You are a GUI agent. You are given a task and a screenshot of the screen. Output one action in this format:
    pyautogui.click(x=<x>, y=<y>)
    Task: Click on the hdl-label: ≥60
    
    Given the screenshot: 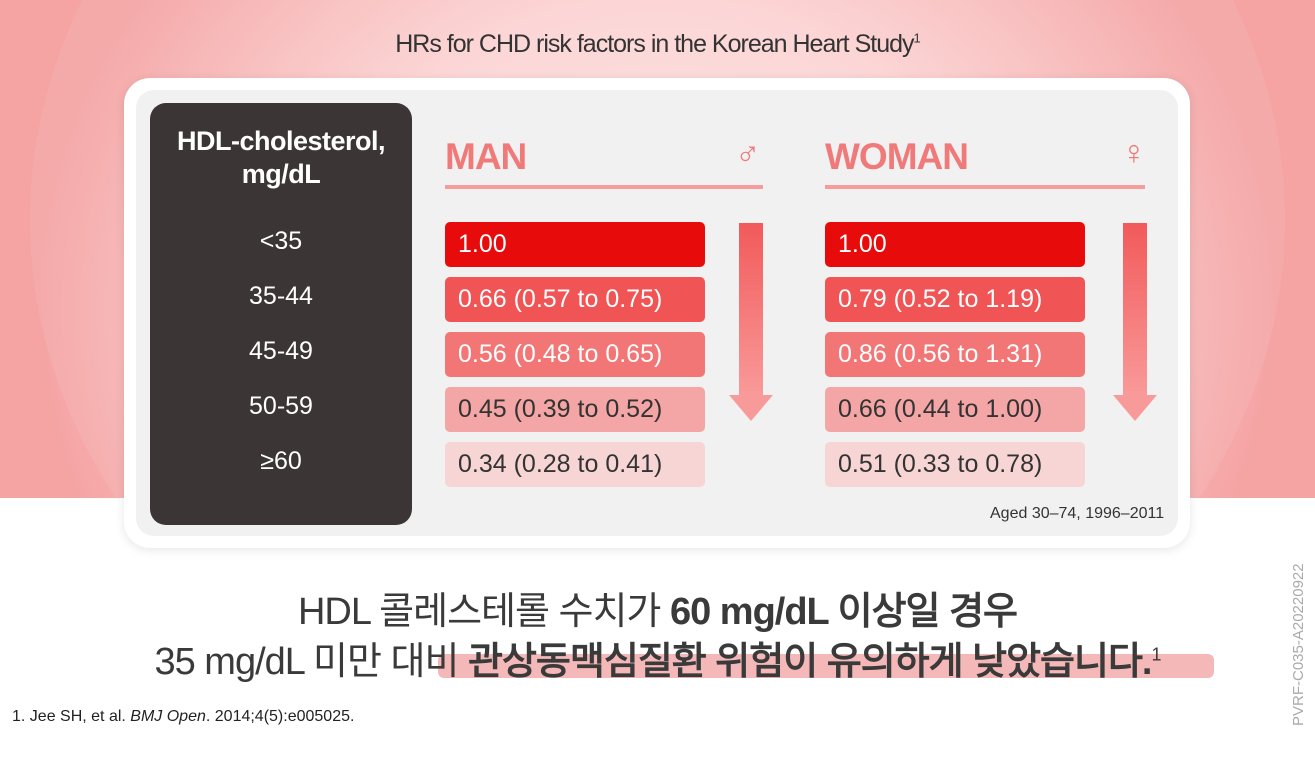 What is the action you would take?
    pyautogui.click(x=281, y=461)
    